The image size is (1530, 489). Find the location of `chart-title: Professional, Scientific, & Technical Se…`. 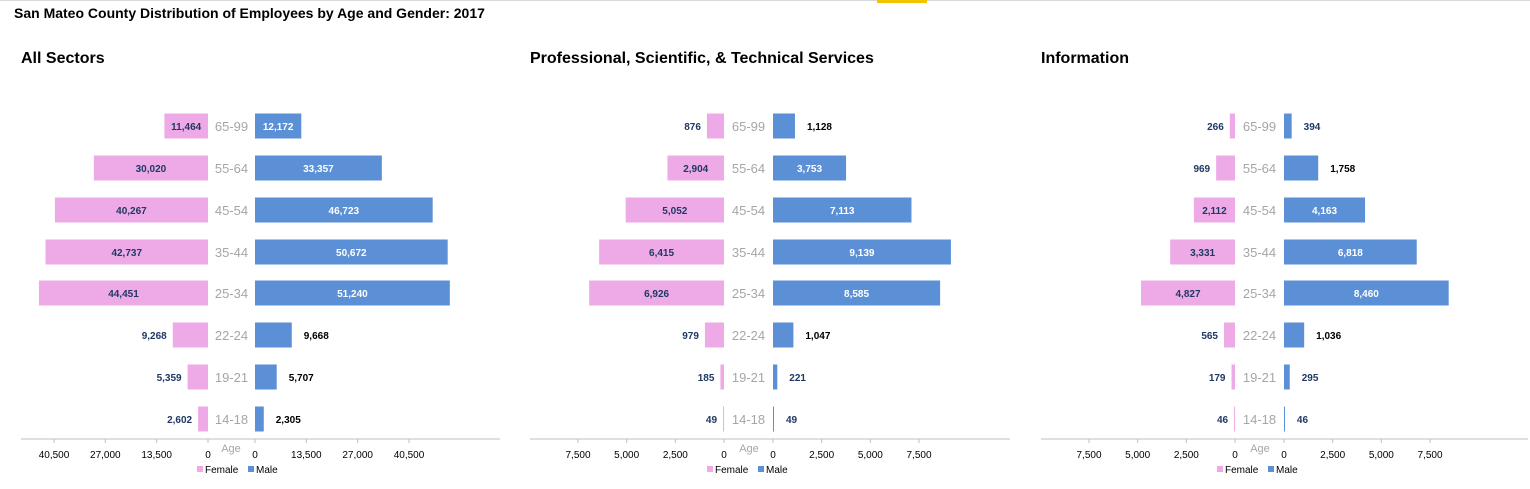

chart-title: Professional, Scientific, & Technical Se… is located at coordinates (702, 58).